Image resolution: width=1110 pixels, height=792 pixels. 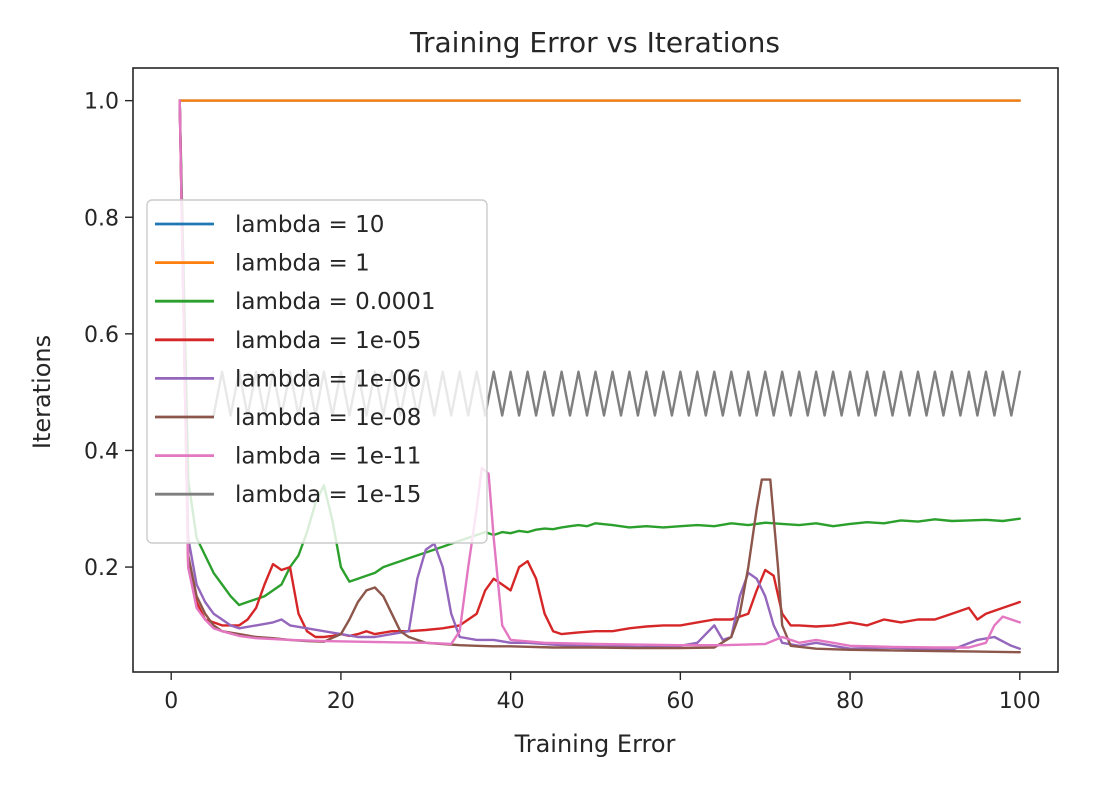 What do you see at coordinates (328, 495) in the screenshot?
I see `legend-label-7: lambda = 1e-15` at bounding box center [328, 495].